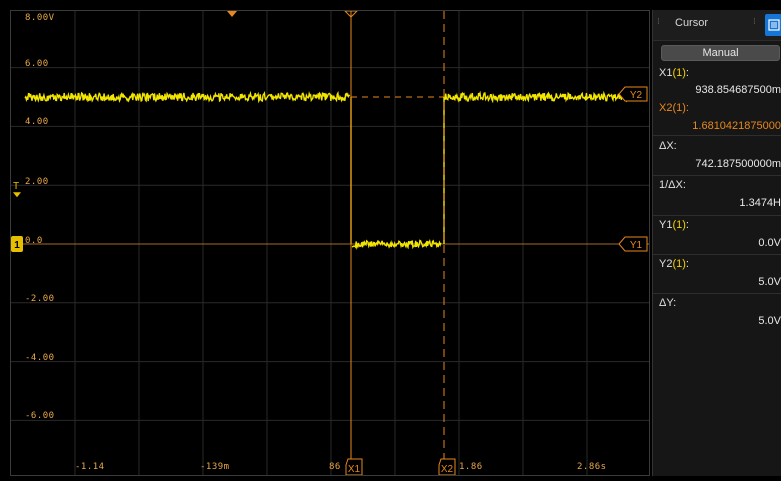 This screenshot has width=781, height=481. I want to click on x2-cursor-tab, so click(447, 466).